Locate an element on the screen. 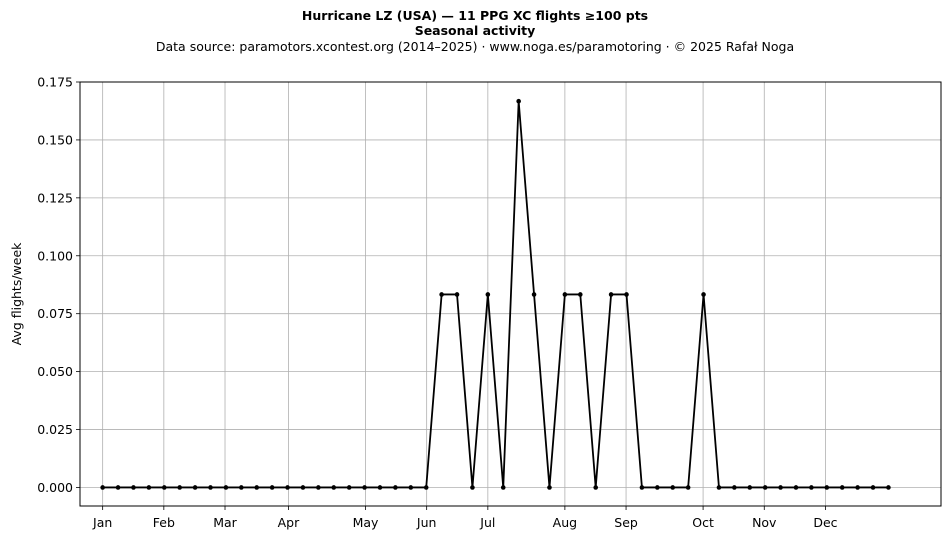 This screenshot has height=539, width=950. x-tick-label: Nov is located at coordinates (764, 522).